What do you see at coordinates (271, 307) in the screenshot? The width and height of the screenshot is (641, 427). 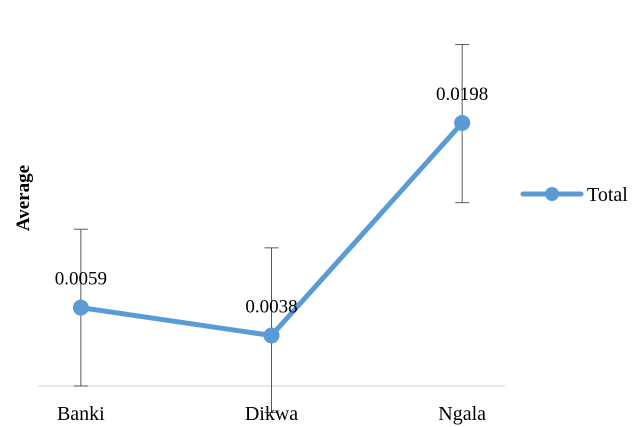 I see `data-label: 0.0038` at bounding box center [271, 307].